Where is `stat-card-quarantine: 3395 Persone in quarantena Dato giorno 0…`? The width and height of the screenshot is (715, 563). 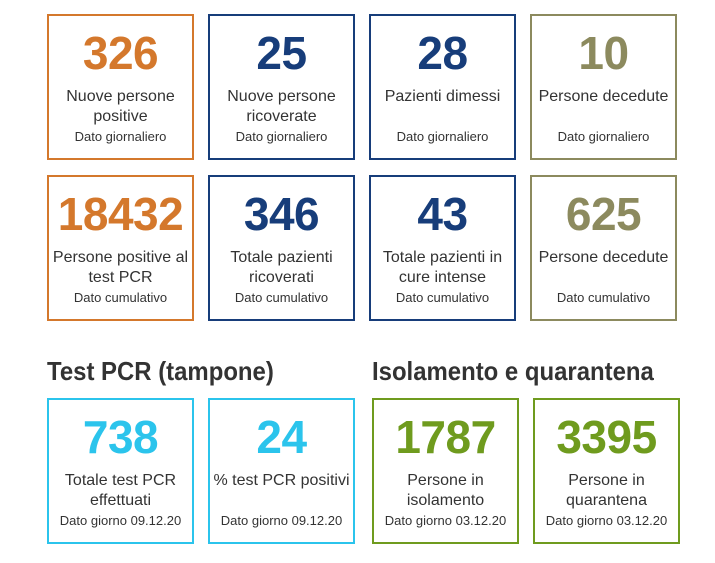
stat-card-quarantine: 3395 Persone in quarantena Dato giorno 0… is located at coordinates (606, 471).